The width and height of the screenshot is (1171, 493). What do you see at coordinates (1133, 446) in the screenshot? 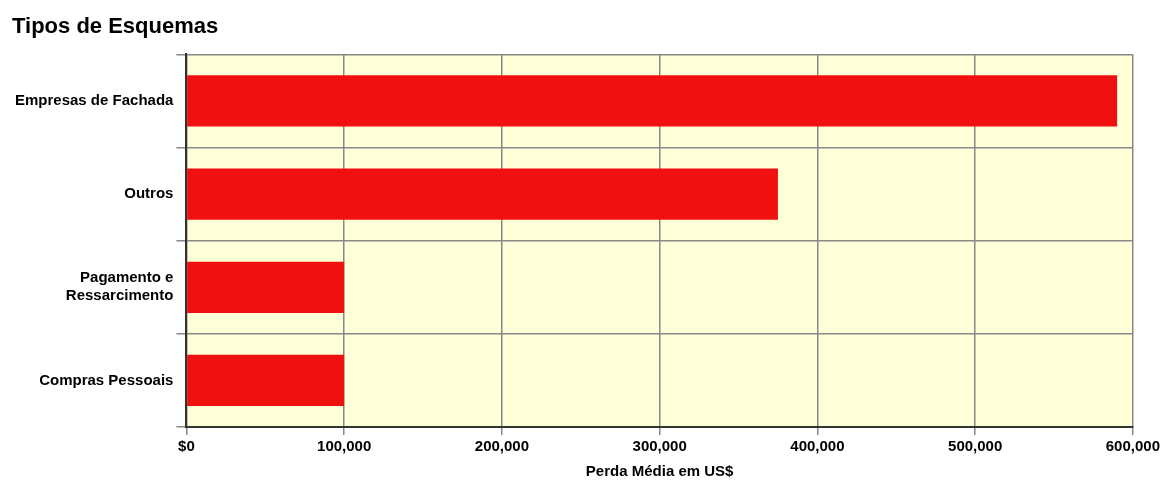
I see `x-tick-label: 600,000` at bounding box center [1133, 446].